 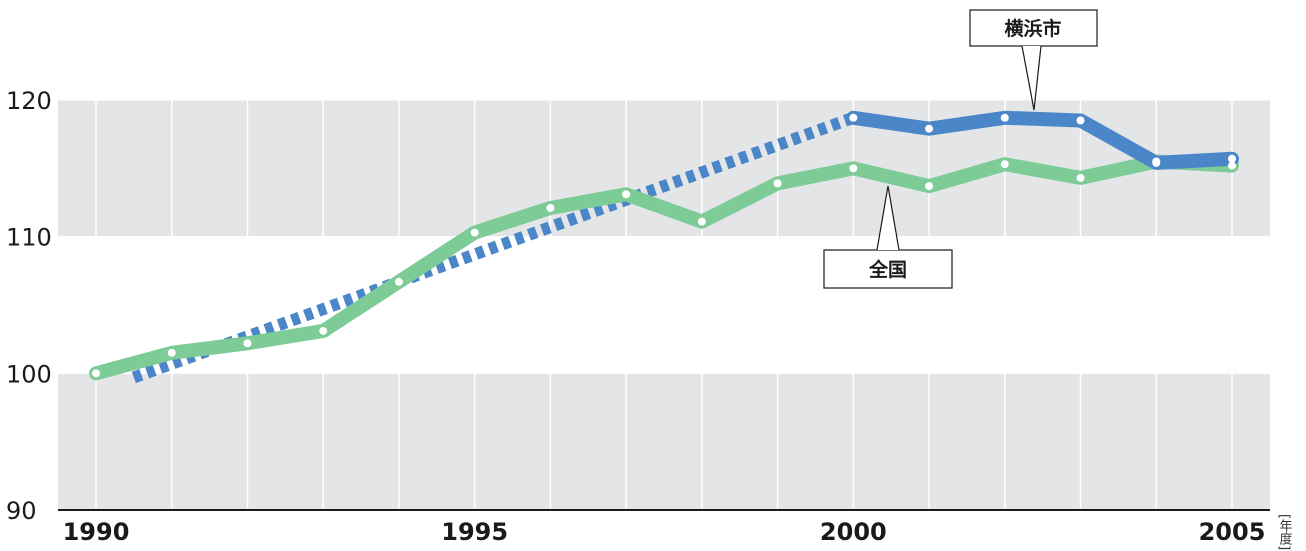 I want to click on data-point-yokohama-2004, so click(x=1156, y=162).